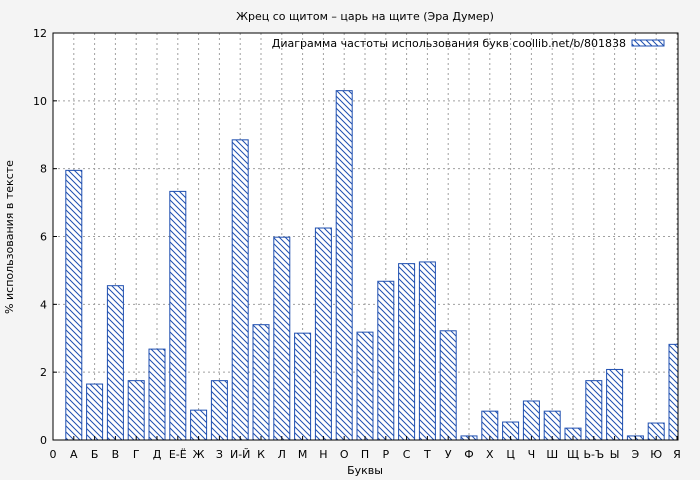 This screenshot has width=700, height=480. Describe the element at coordinates (40, 33) in the screenshot. I see `y-tick-label: 12` at that location.